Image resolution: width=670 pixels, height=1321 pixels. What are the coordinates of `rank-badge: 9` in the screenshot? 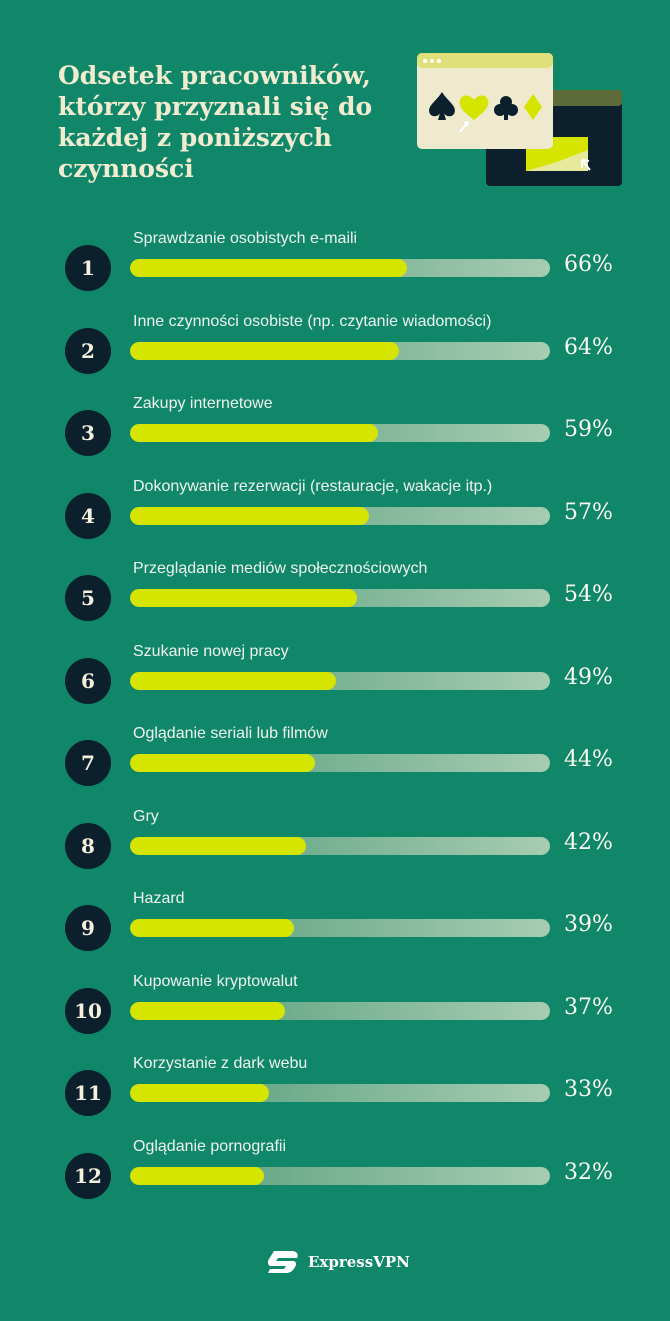 It's located at (88, 928).